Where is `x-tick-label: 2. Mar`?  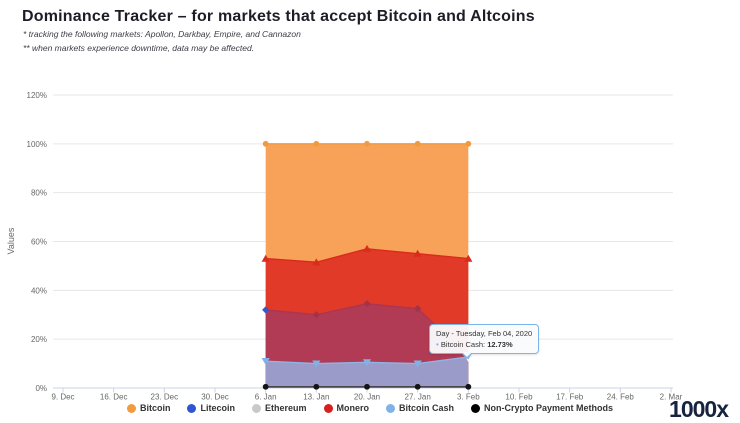 x-tick-label: 2. Mar is located at coordinates (671, 397).